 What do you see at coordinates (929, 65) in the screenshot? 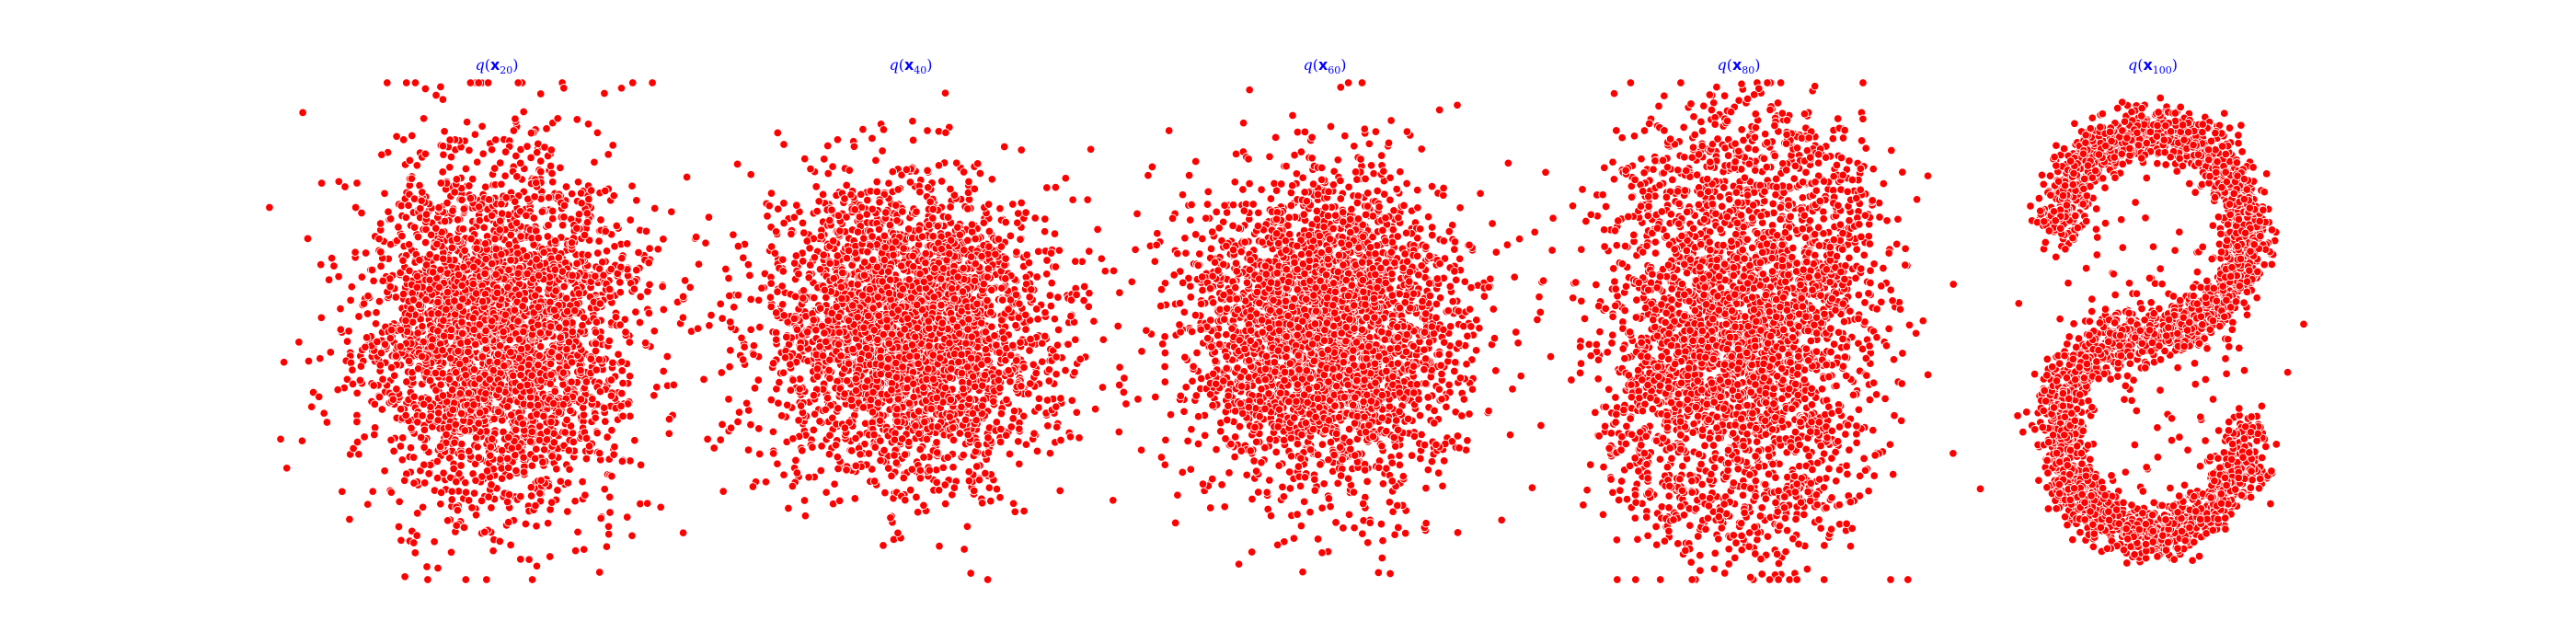
I see `title-paren-close: )` at bounding box center [929, 65].